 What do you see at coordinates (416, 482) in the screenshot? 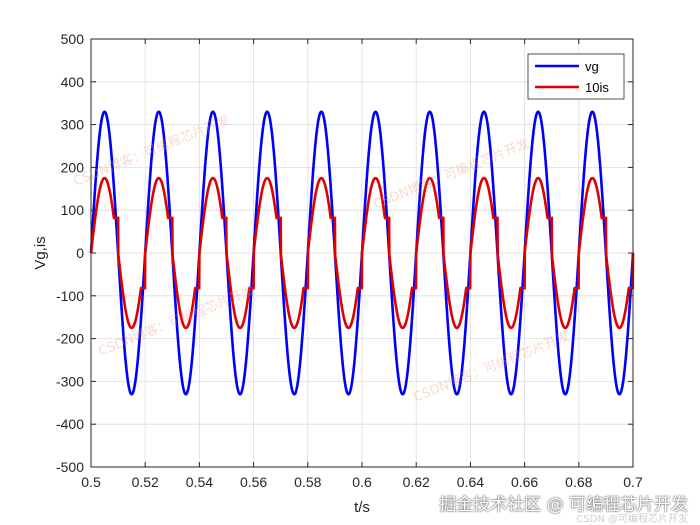
I see `x-tick-label: 0.62` at bounding box center [416, 482].